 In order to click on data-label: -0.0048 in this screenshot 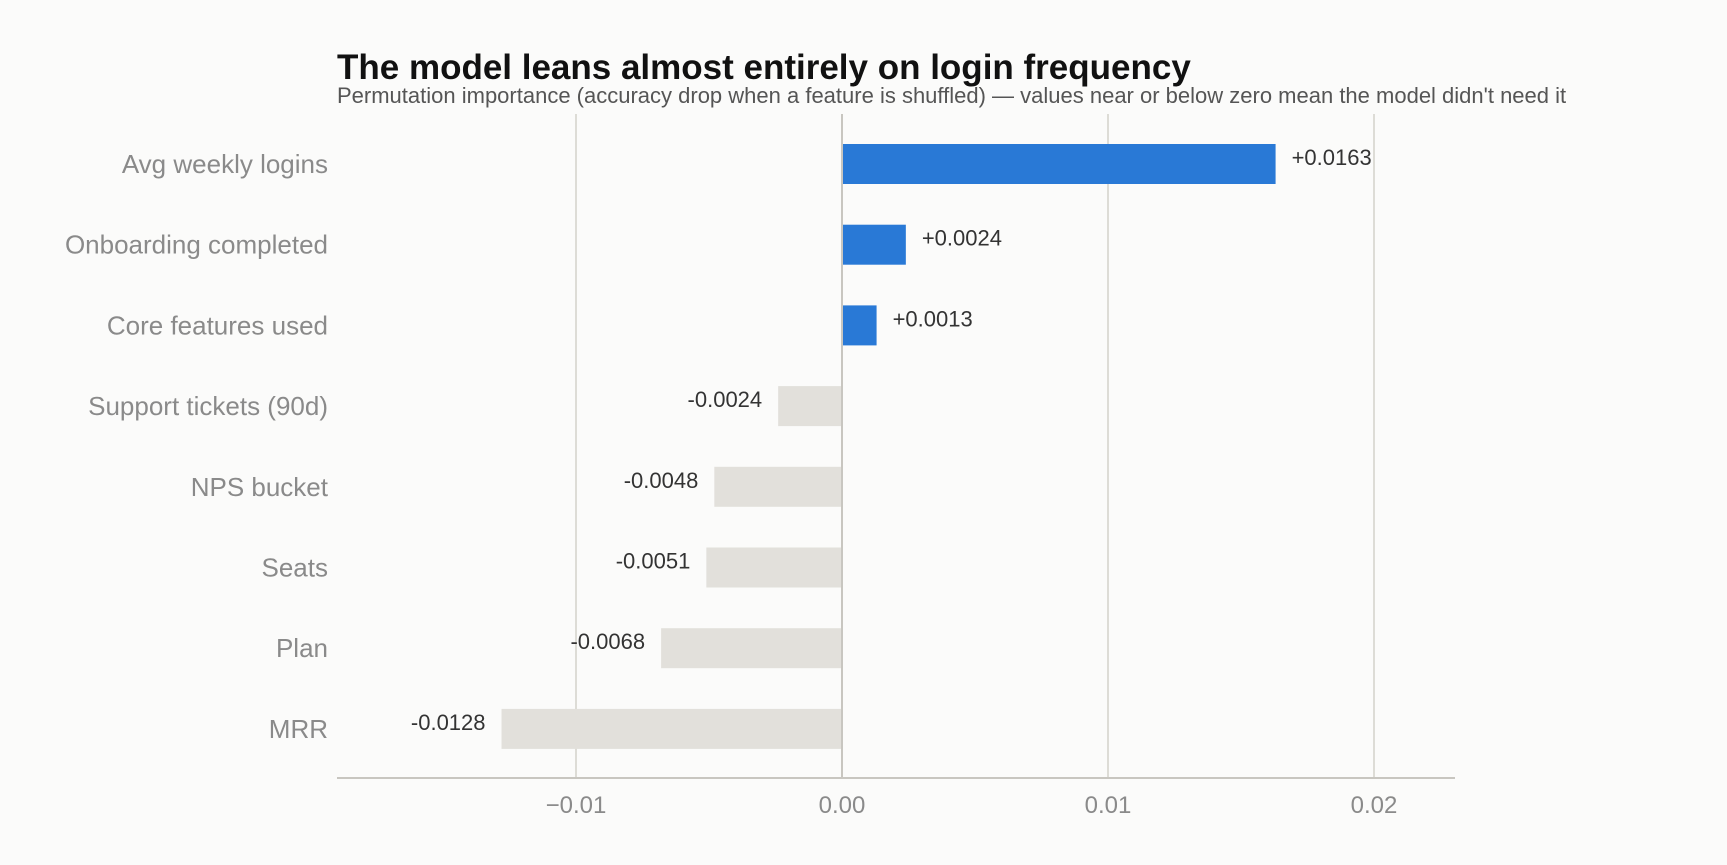, I will do `click(661, 480)`.